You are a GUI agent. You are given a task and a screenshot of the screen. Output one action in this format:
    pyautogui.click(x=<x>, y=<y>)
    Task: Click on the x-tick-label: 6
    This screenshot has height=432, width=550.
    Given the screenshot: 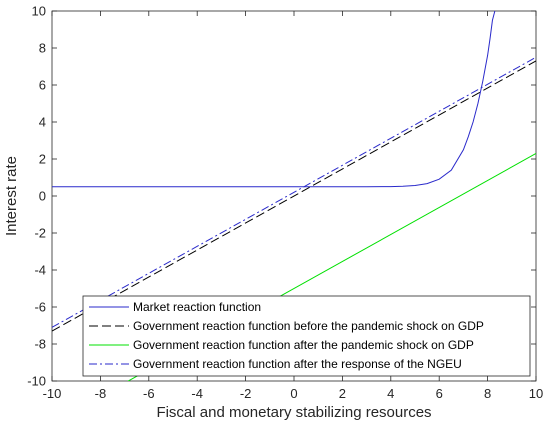 What is the action you would take?
    pyautogui.click(x=439, y=393)
    